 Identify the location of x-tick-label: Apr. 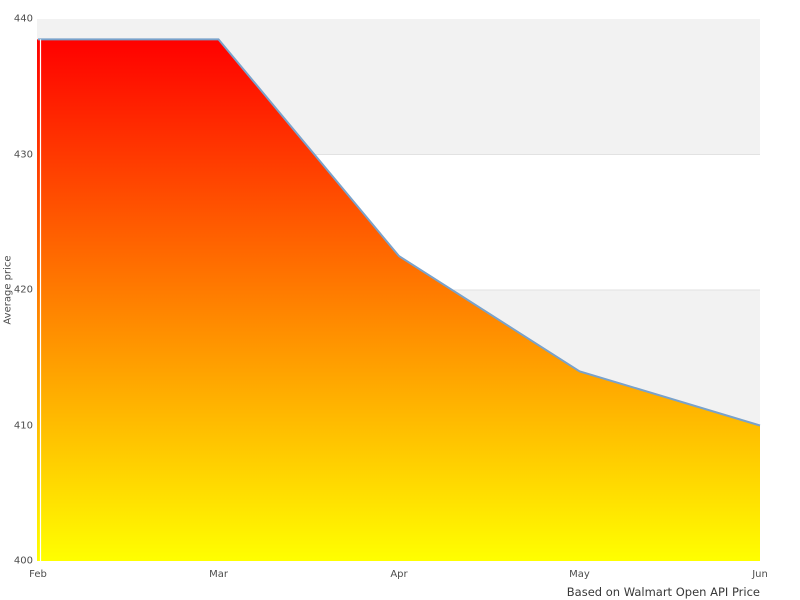
(399, 574).